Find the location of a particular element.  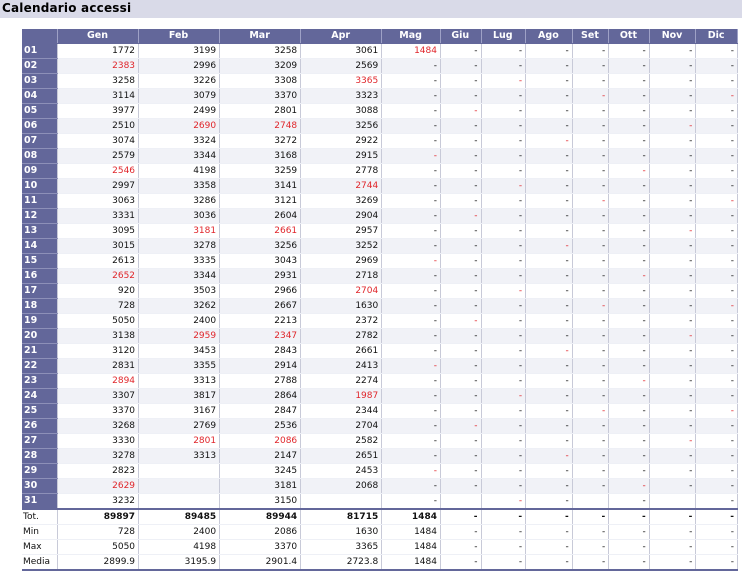

table-row: 12 3331 3036 2604 2904- - - - - - - - is located at coordinates (380, 216).